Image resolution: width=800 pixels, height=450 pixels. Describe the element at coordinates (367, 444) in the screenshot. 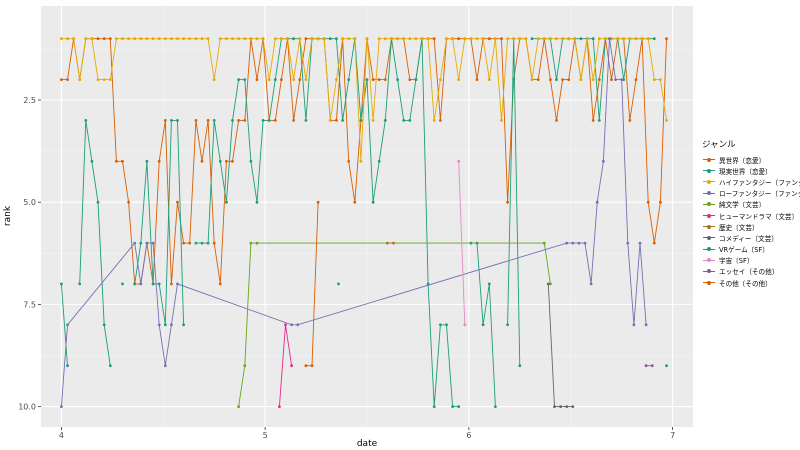

I see `x-axis-title: date` at that location.